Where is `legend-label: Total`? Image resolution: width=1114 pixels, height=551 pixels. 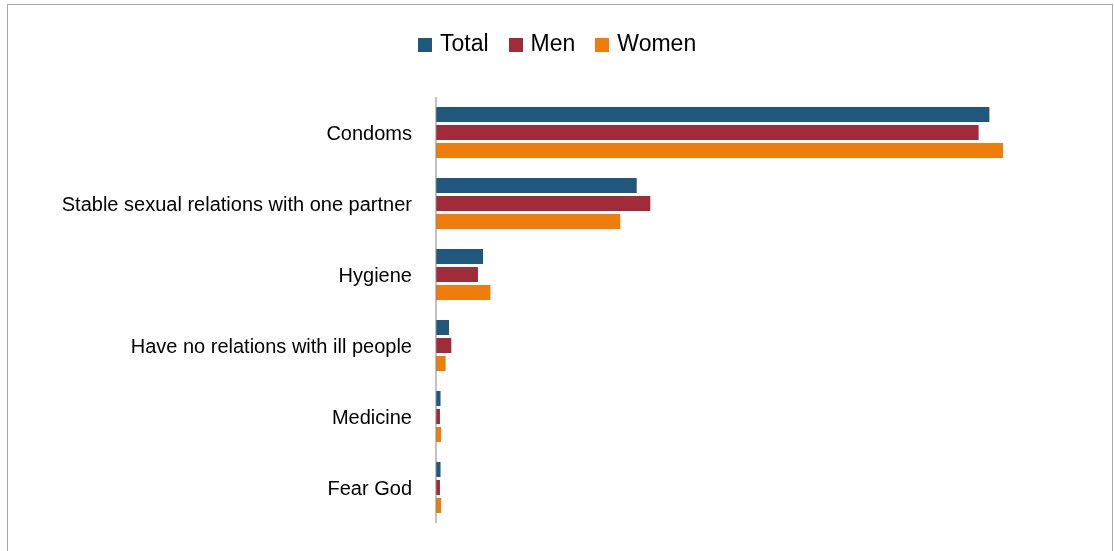
legend-label: Total is located at coordinates (464, 43).